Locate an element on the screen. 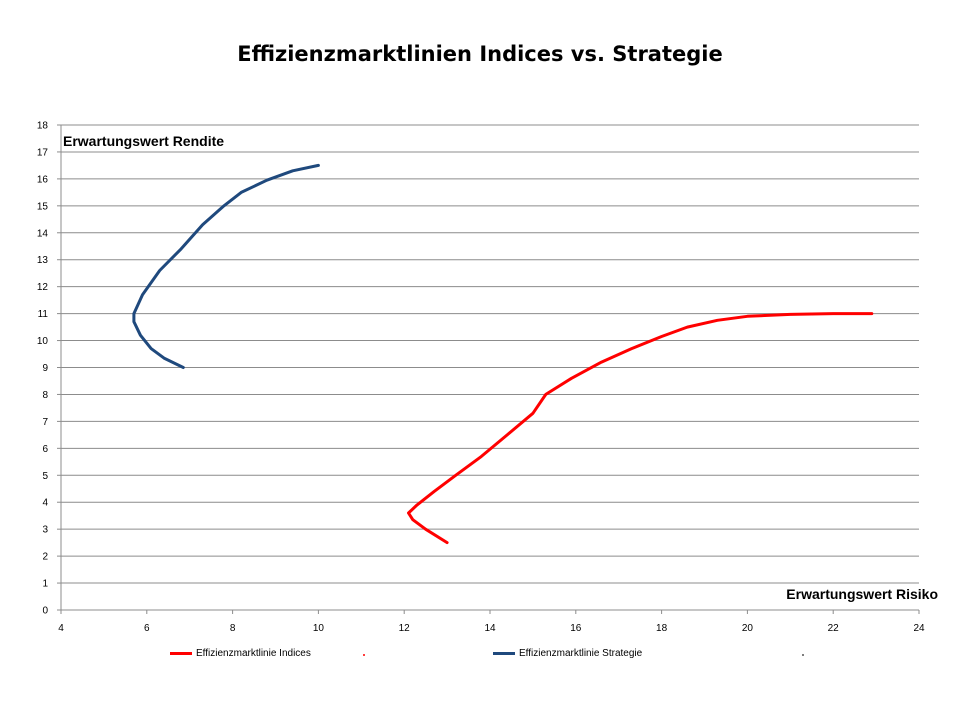 This screenshot has height=720, width=960. x-tick-label: 12 is located at coordinates (405, 628).